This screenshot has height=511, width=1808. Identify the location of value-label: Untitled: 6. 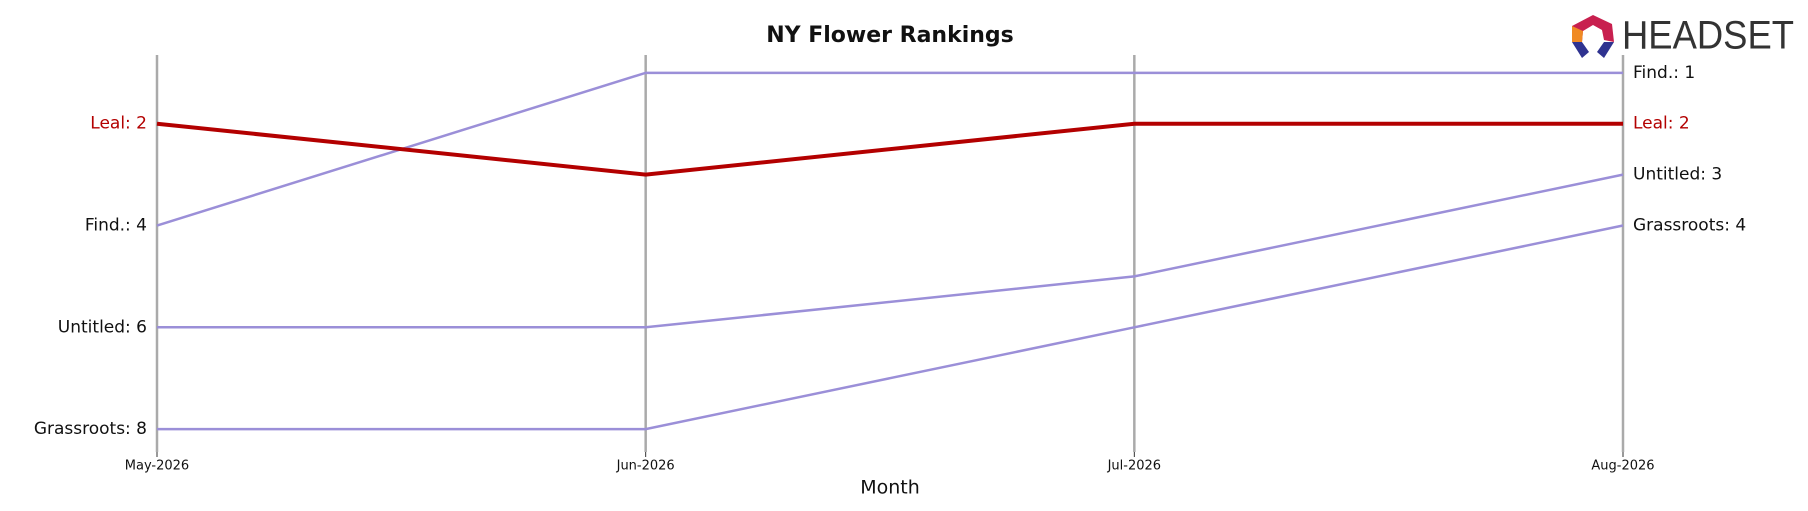
(102, 327).